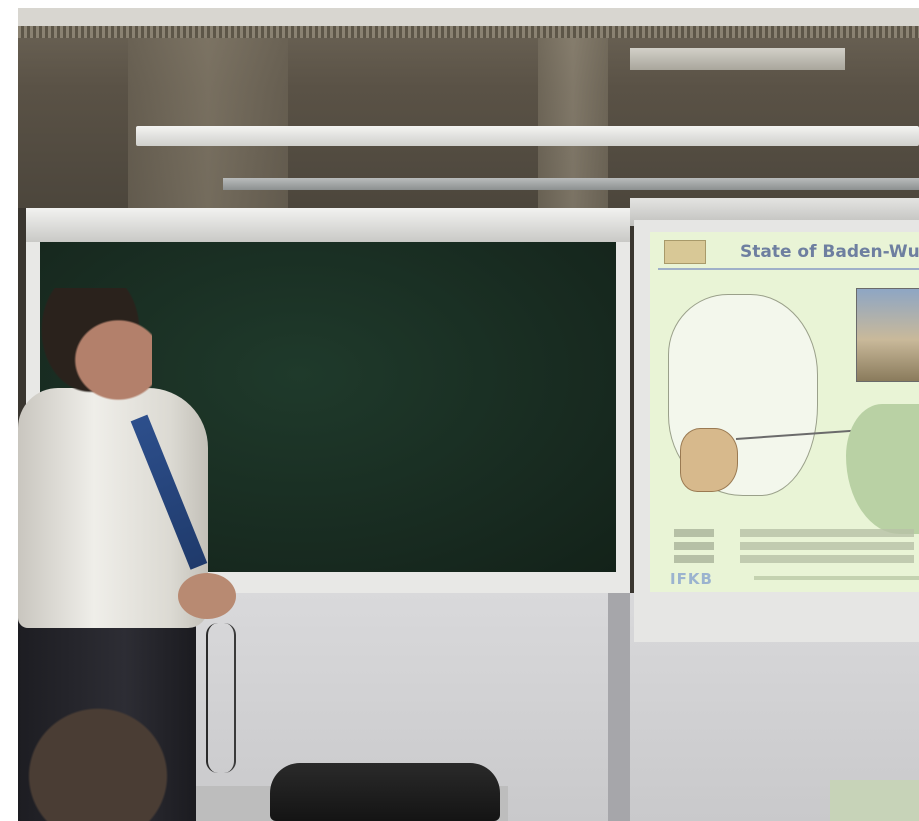 This screenshot has height=821, width=919. I want to click on baden-wurttemberg-map, so click(882, 469).